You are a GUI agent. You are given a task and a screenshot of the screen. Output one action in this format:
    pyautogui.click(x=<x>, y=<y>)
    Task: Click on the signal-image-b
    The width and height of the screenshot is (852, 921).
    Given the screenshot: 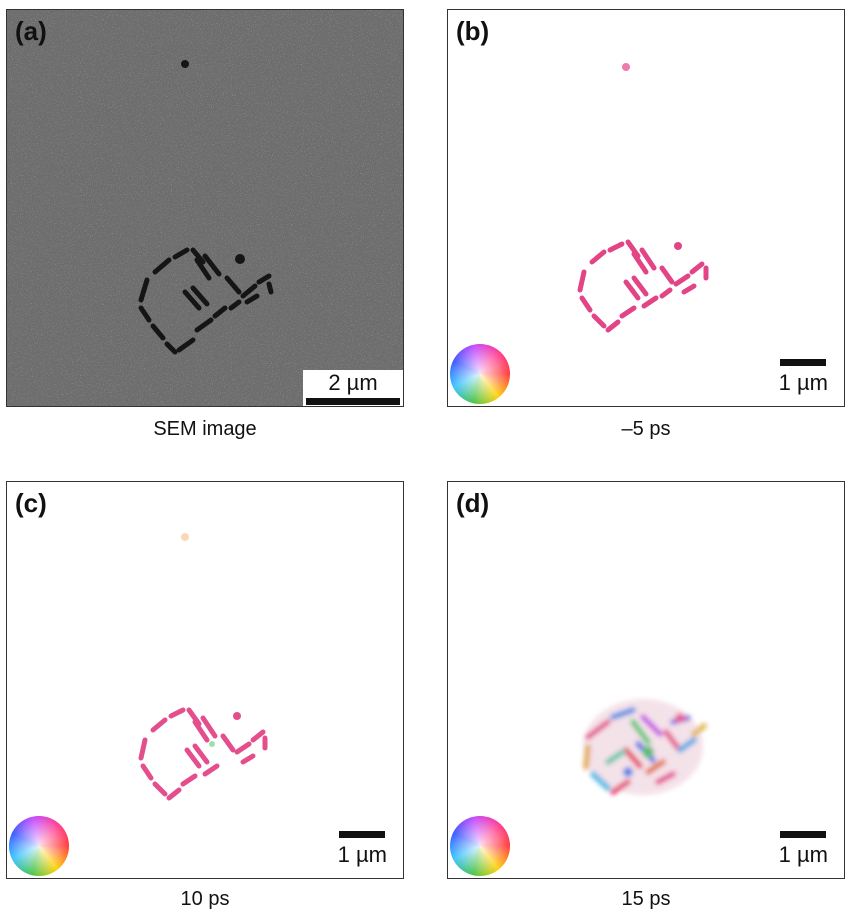 What is the action you would take?
    pyautogui.click(x=643, y=198)
    